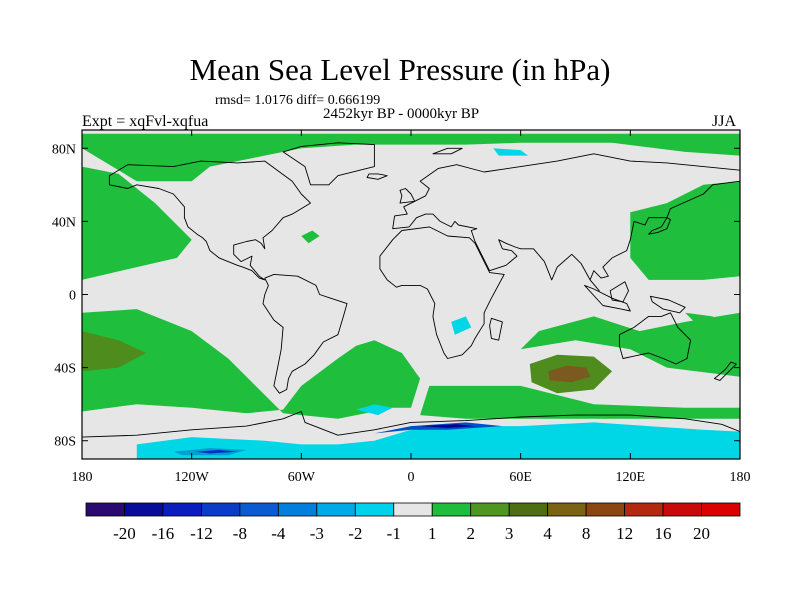 This screenshot has height=600, width=800. I want to click on field-green-indian-ocean, so click(630, 344).